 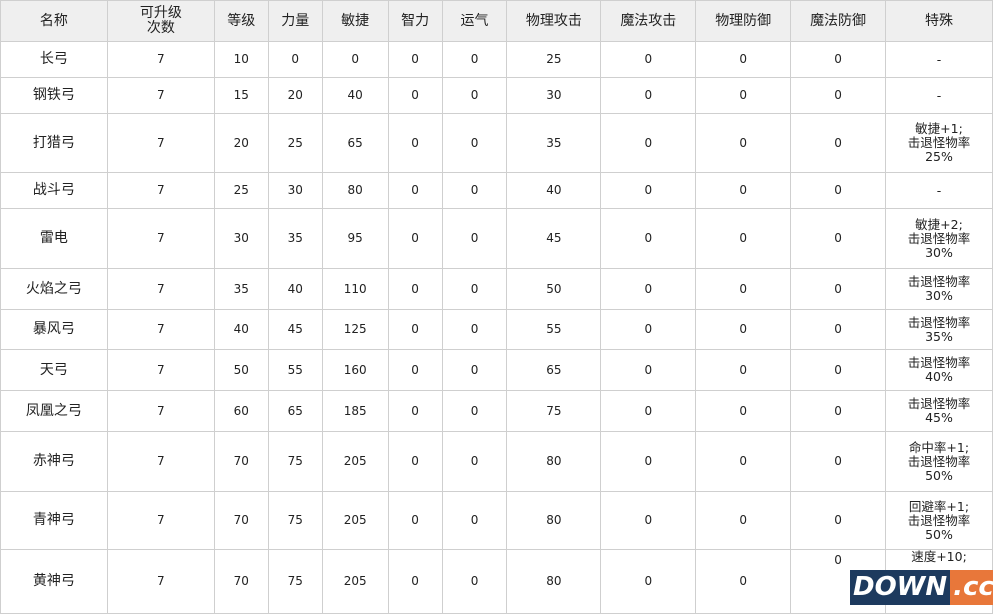 What do you see at coordinates (295, 238) in the screenshot?
I see `stat-cell: 35` at bounding box center [295, 238].